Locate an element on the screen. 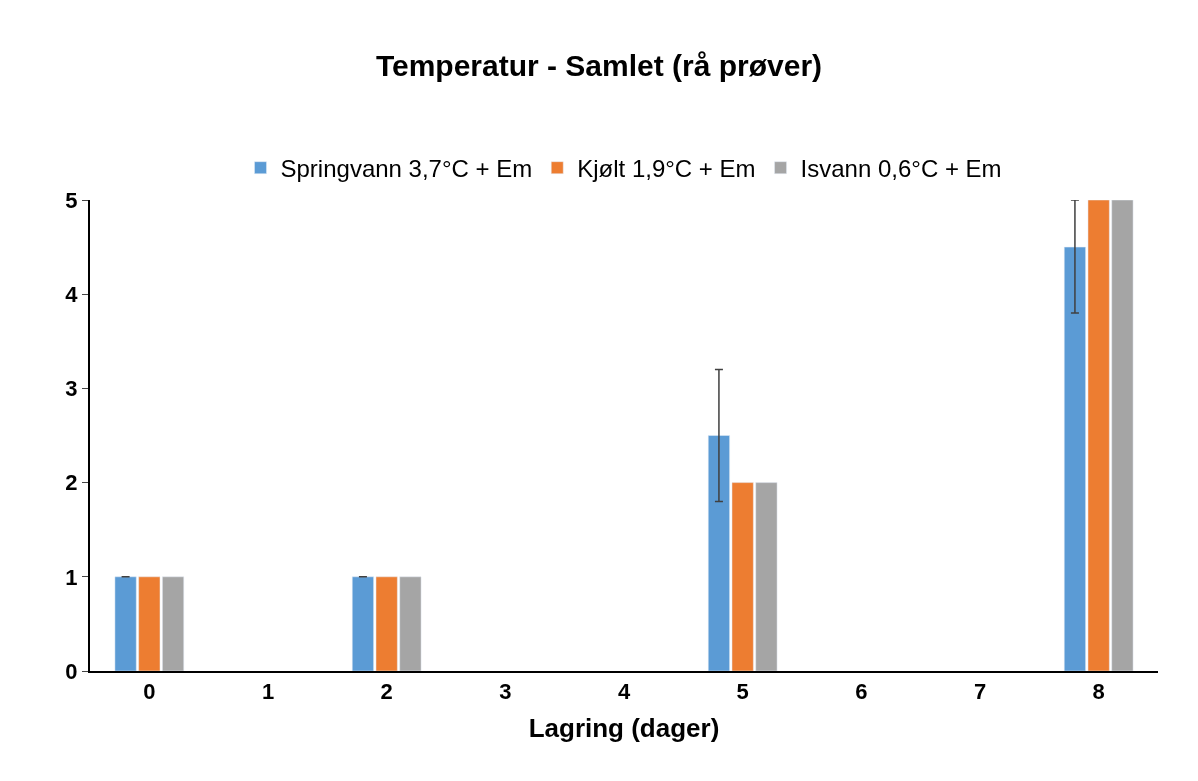 Image resolution: width=1198 pixels, height=781 pixels. y-tick-label: 4 is located at coordinates (72, 294).